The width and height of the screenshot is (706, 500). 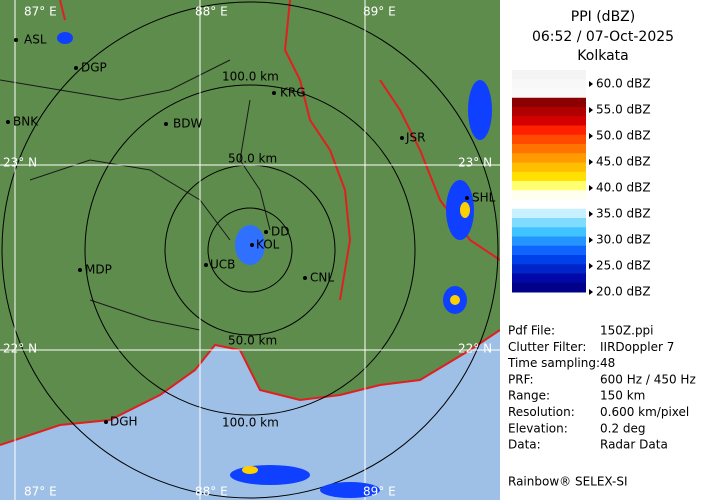 I want to click on info-value: 0.600 km/pixel, so click(x=644, y=412).